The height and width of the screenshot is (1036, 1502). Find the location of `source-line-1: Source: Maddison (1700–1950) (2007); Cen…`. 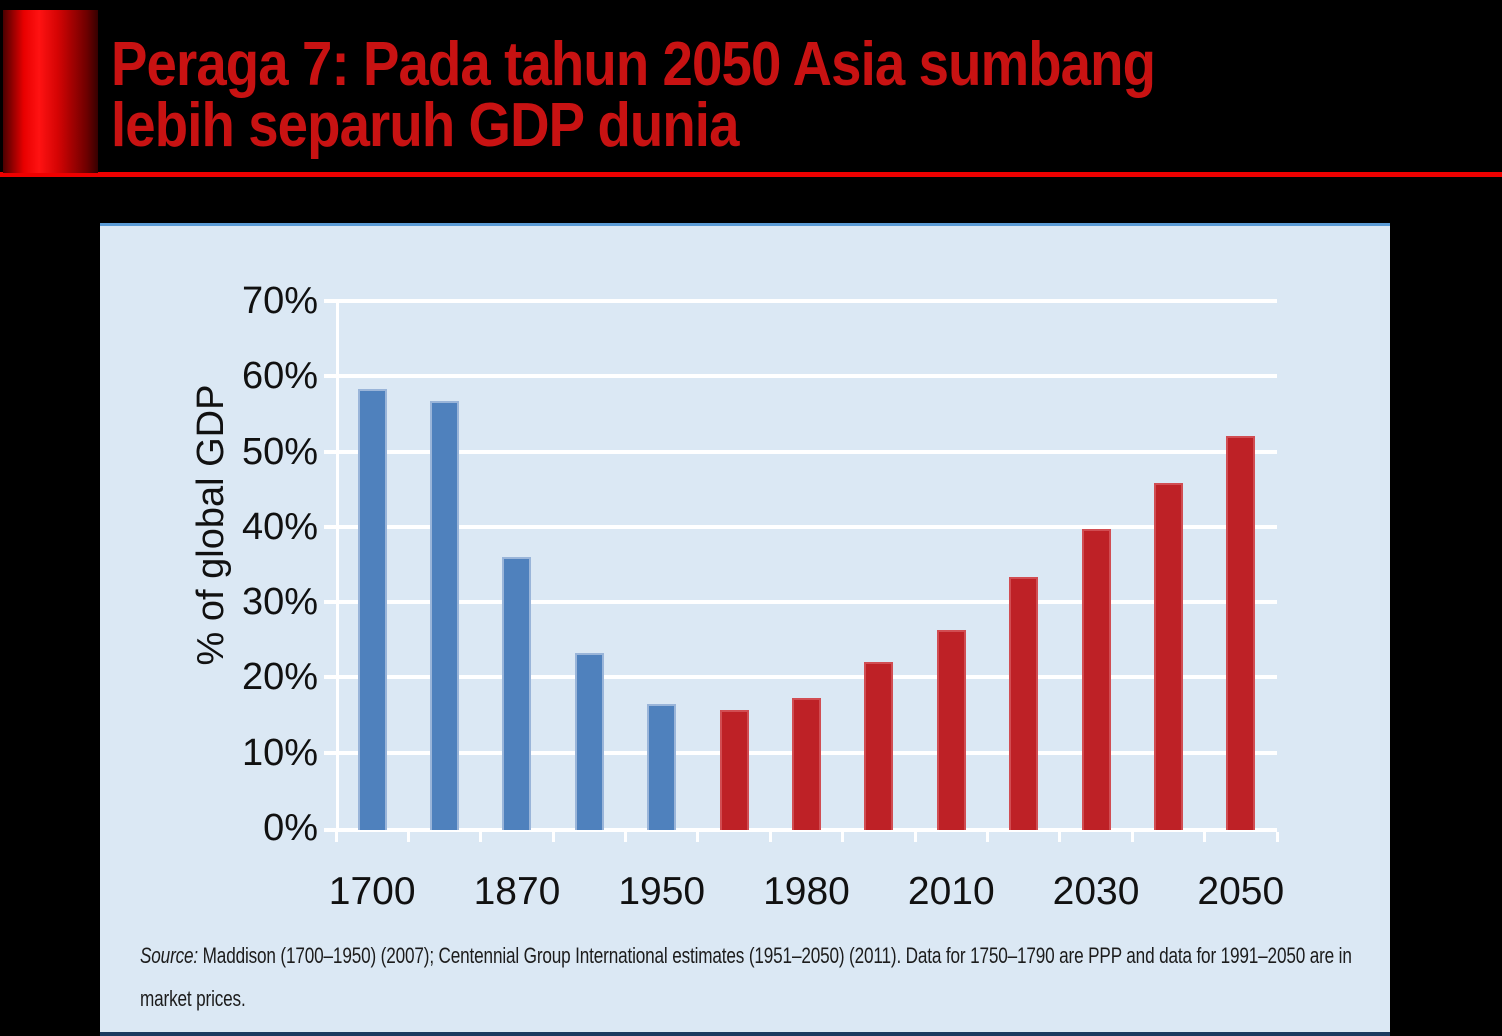

source-line-1: Source: Maddison (1700–1950) (2007); Cen… is located at coordinates (803, 955).